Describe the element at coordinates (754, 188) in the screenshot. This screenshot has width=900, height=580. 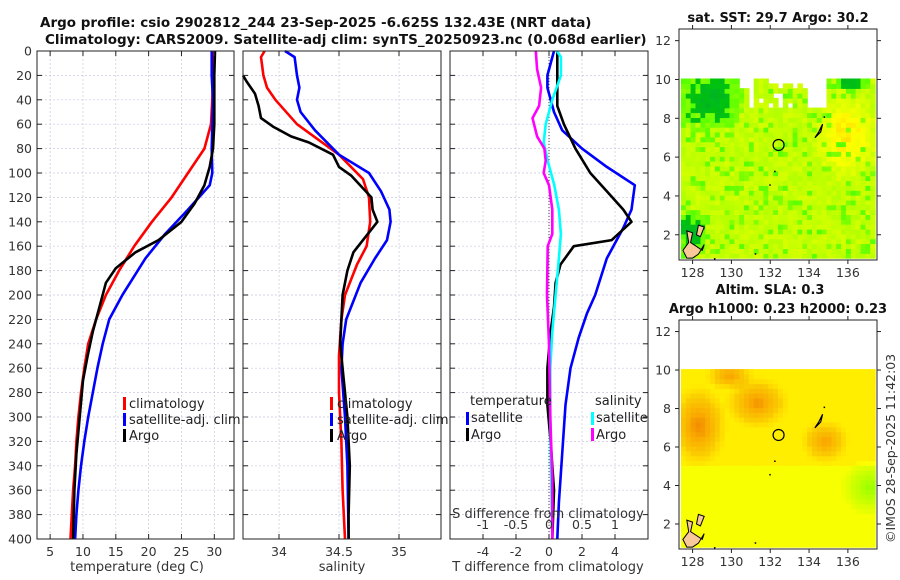
I see `sst-map-land` at that location.